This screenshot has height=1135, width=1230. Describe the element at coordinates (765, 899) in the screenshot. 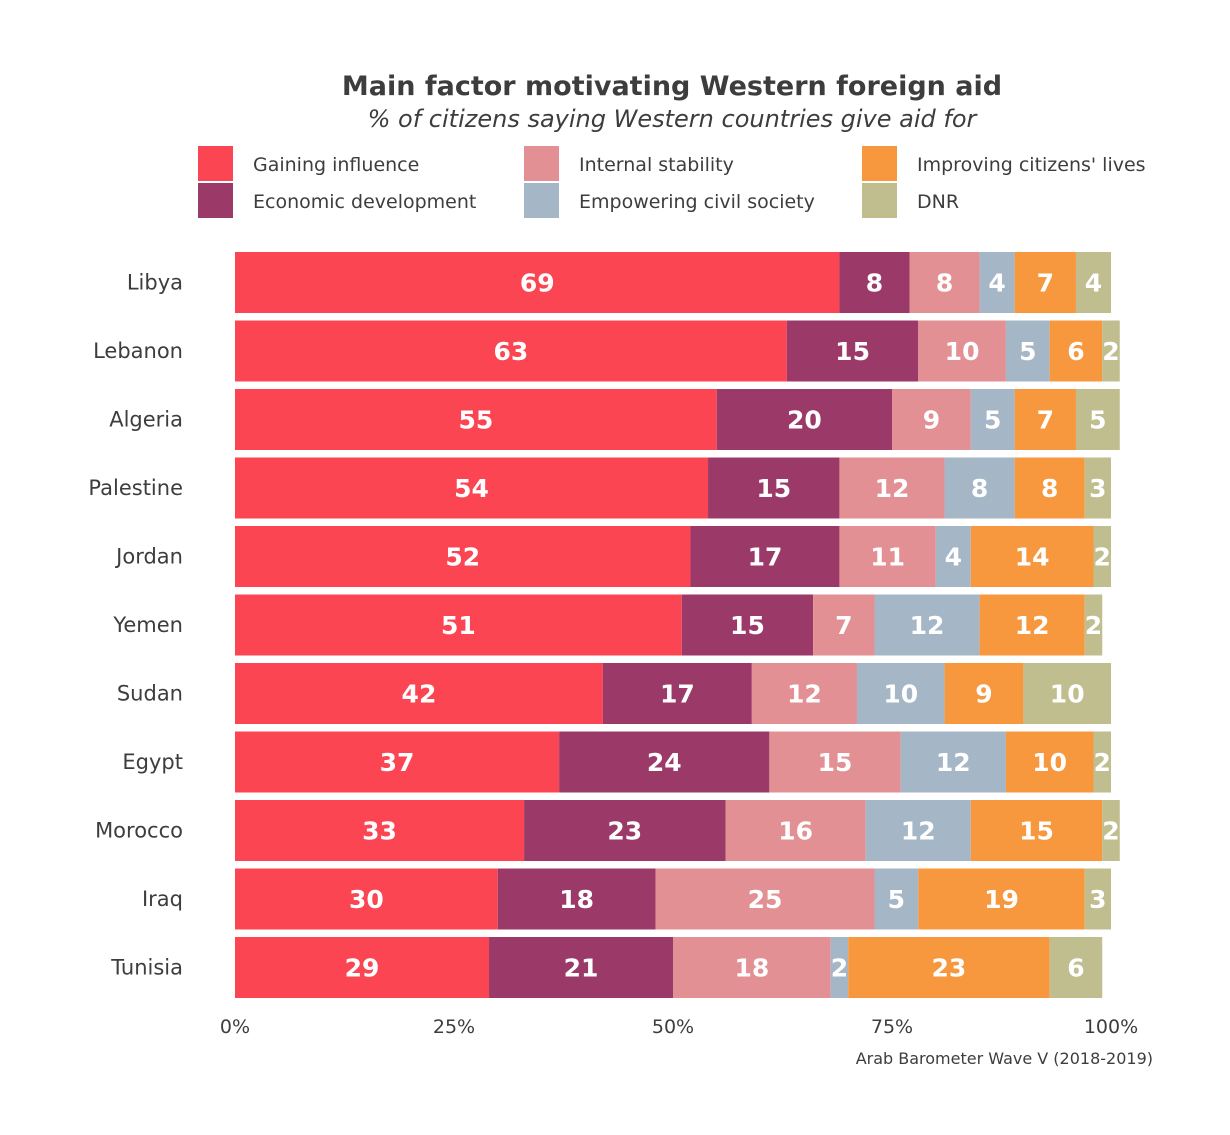

I see `data-label-iraq-internal-stability: 25` at that location.